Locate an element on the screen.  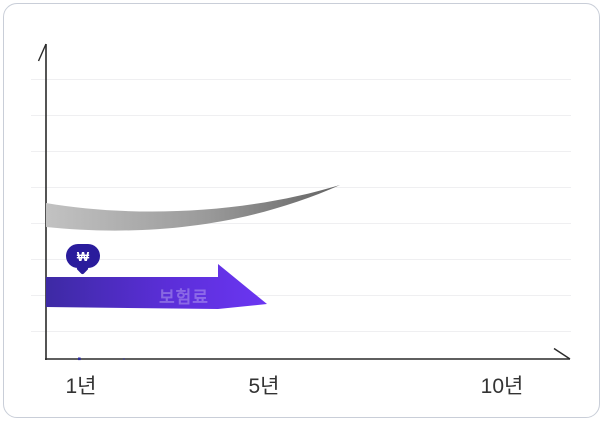
x-tick-label-10yr: 10년 is located at coordinates (502, 386).